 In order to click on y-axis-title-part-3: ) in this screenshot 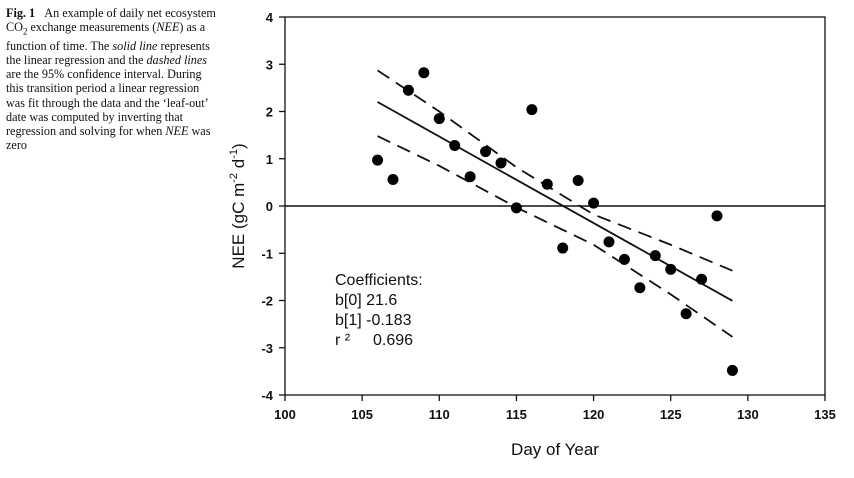, I will do `click(238, 146)`.